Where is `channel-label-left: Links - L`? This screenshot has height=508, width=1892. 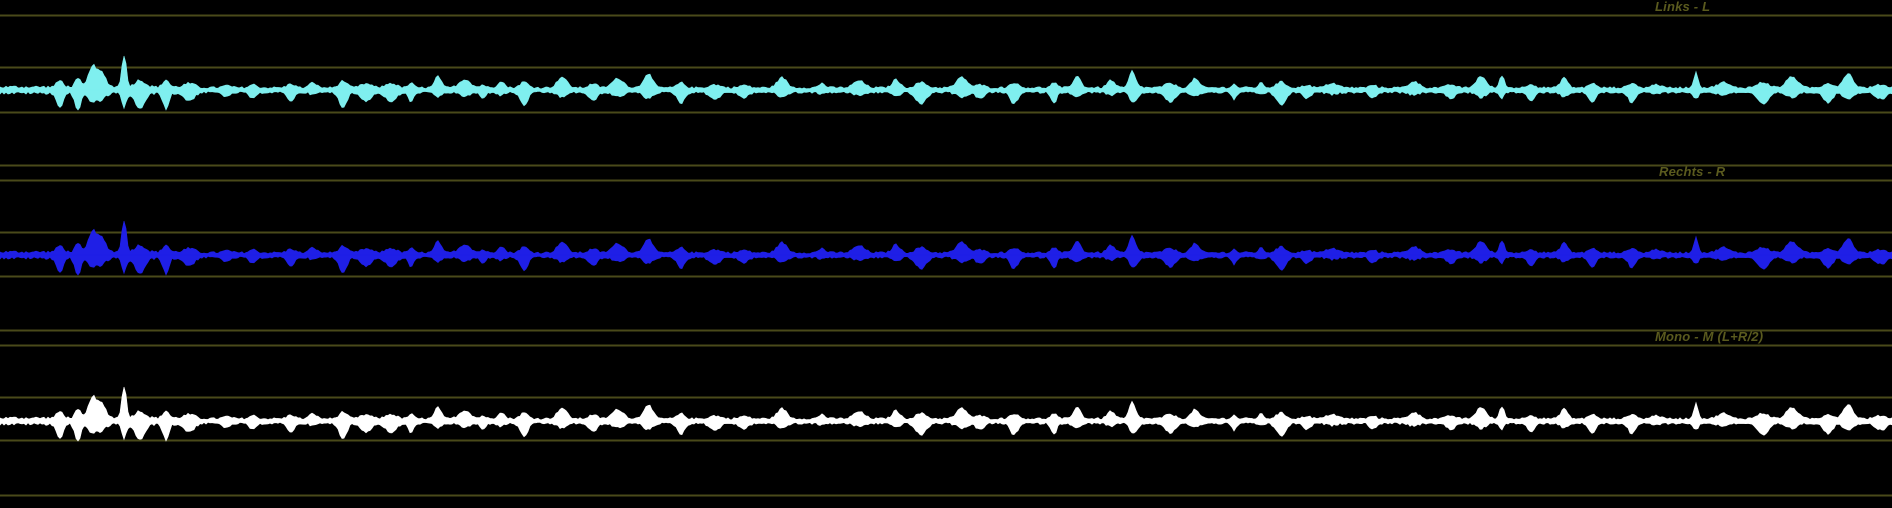
channel-label-left: Links - L is located at coordinates (1682, 7).